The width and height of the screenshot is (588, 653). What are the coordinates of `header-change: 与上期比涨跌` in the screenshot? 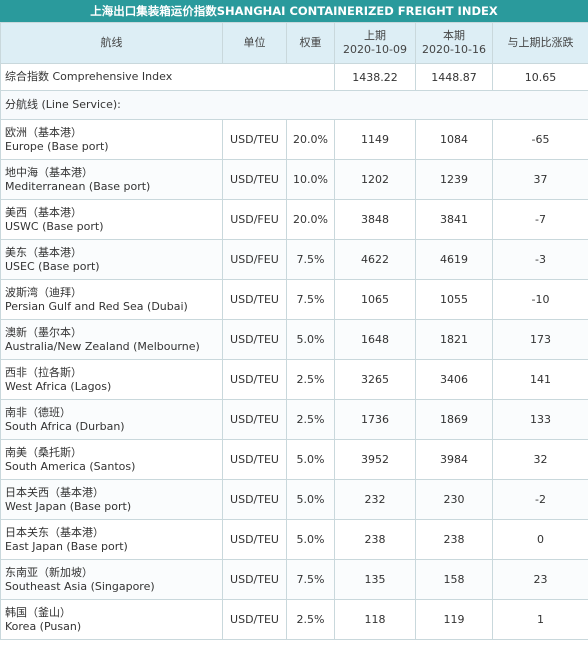 It's located at (540, 43).